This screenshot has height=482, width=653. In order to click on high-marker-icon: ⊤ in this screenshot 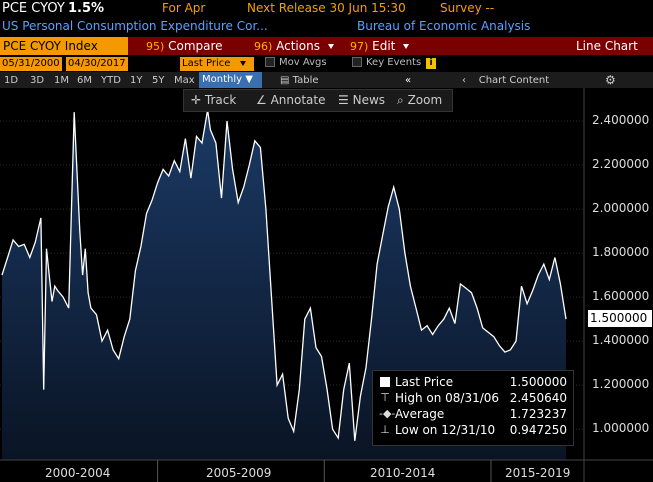, I will do `click(385, 397)`.